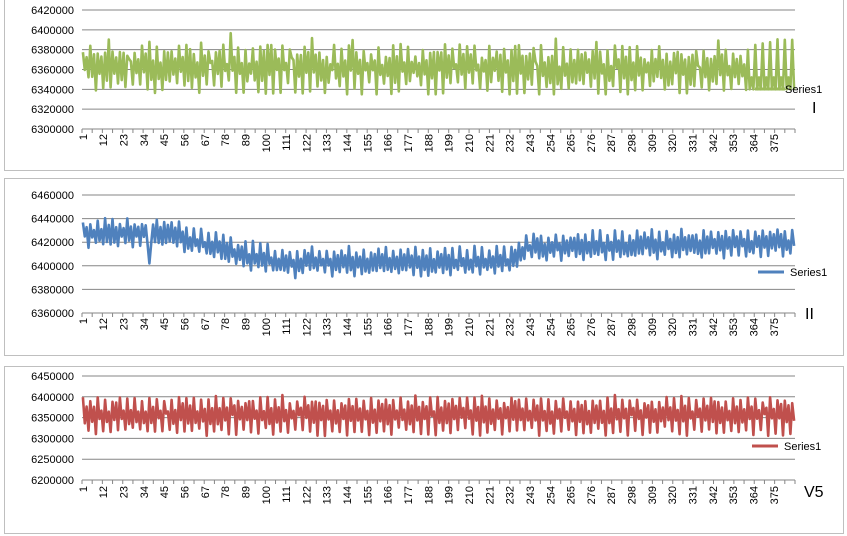 Image resolution: width=847 pixels, height=536 pixels. What do you see at coordinates (52, 460) in the screenshot?
I see `y-tick-label: 6250000` at bounding box center [52, 460].